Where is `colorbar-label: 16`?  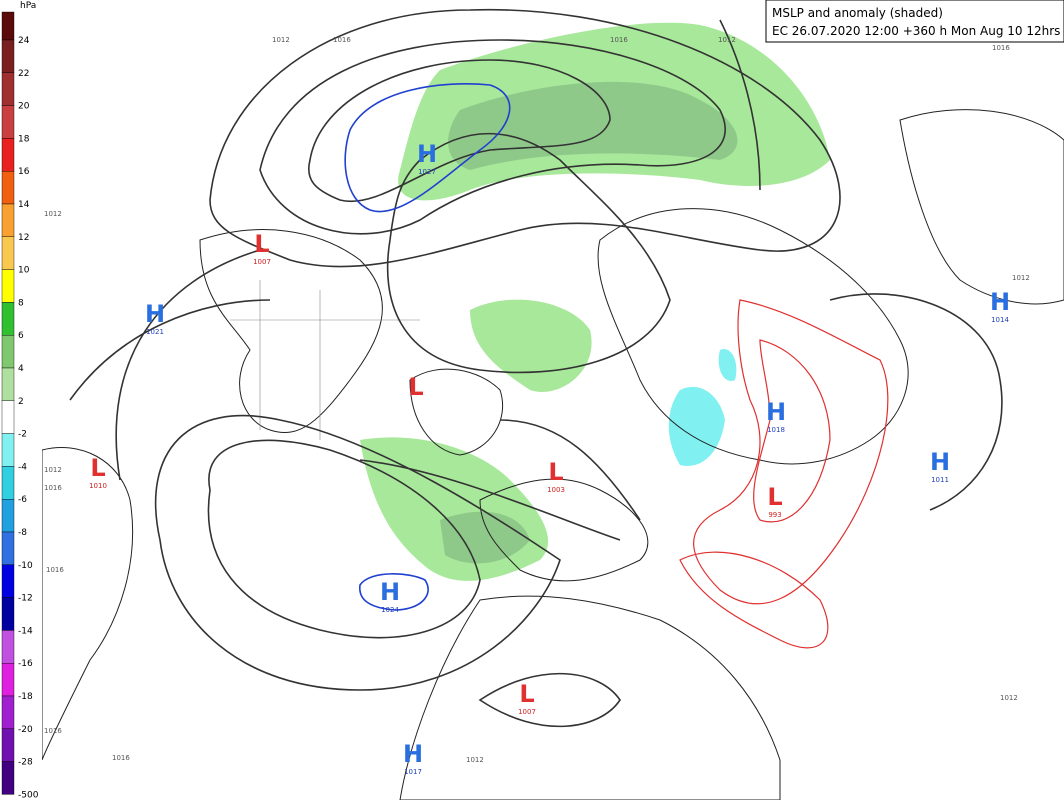
colorbar-label: 16 is located at coordinates (24, 172).